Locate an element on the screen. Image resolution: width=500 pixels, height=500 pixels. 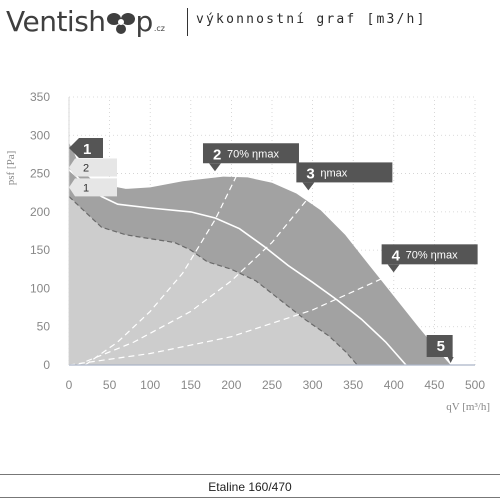
x-tick-label: 50 is located at coordinates (110, 385).